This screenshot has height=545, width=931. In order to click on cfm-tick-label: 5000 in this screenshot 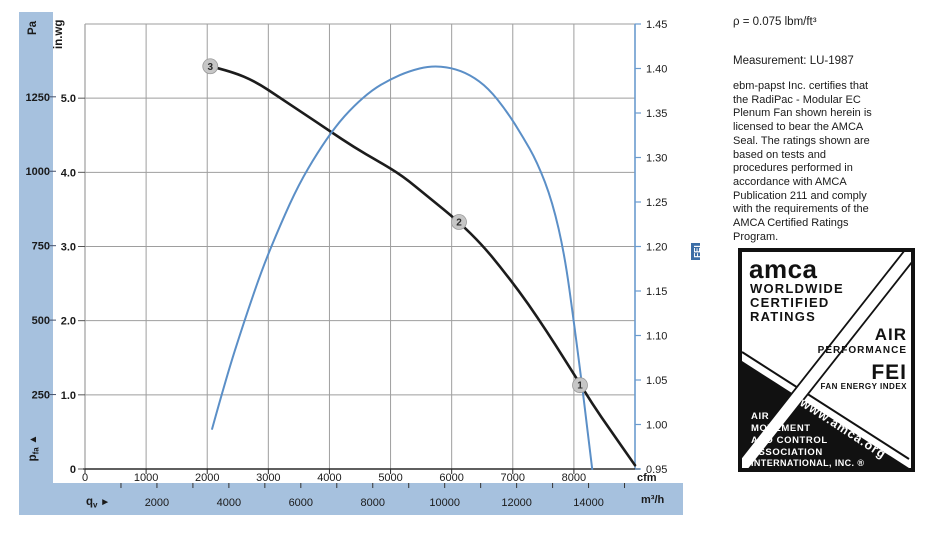, I will do `click(390, 478)`.